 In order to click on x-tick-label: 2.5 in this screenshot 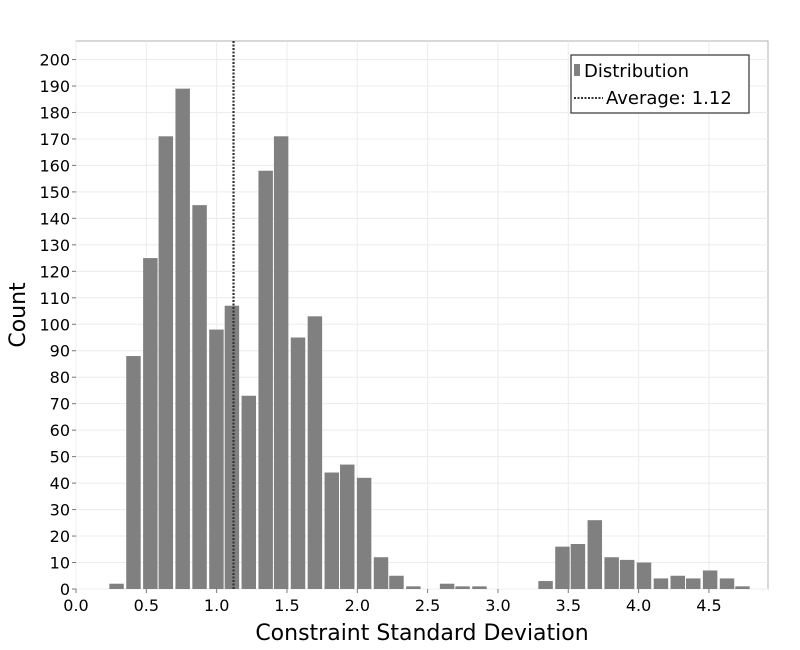, I will do `click(427, 605)`.